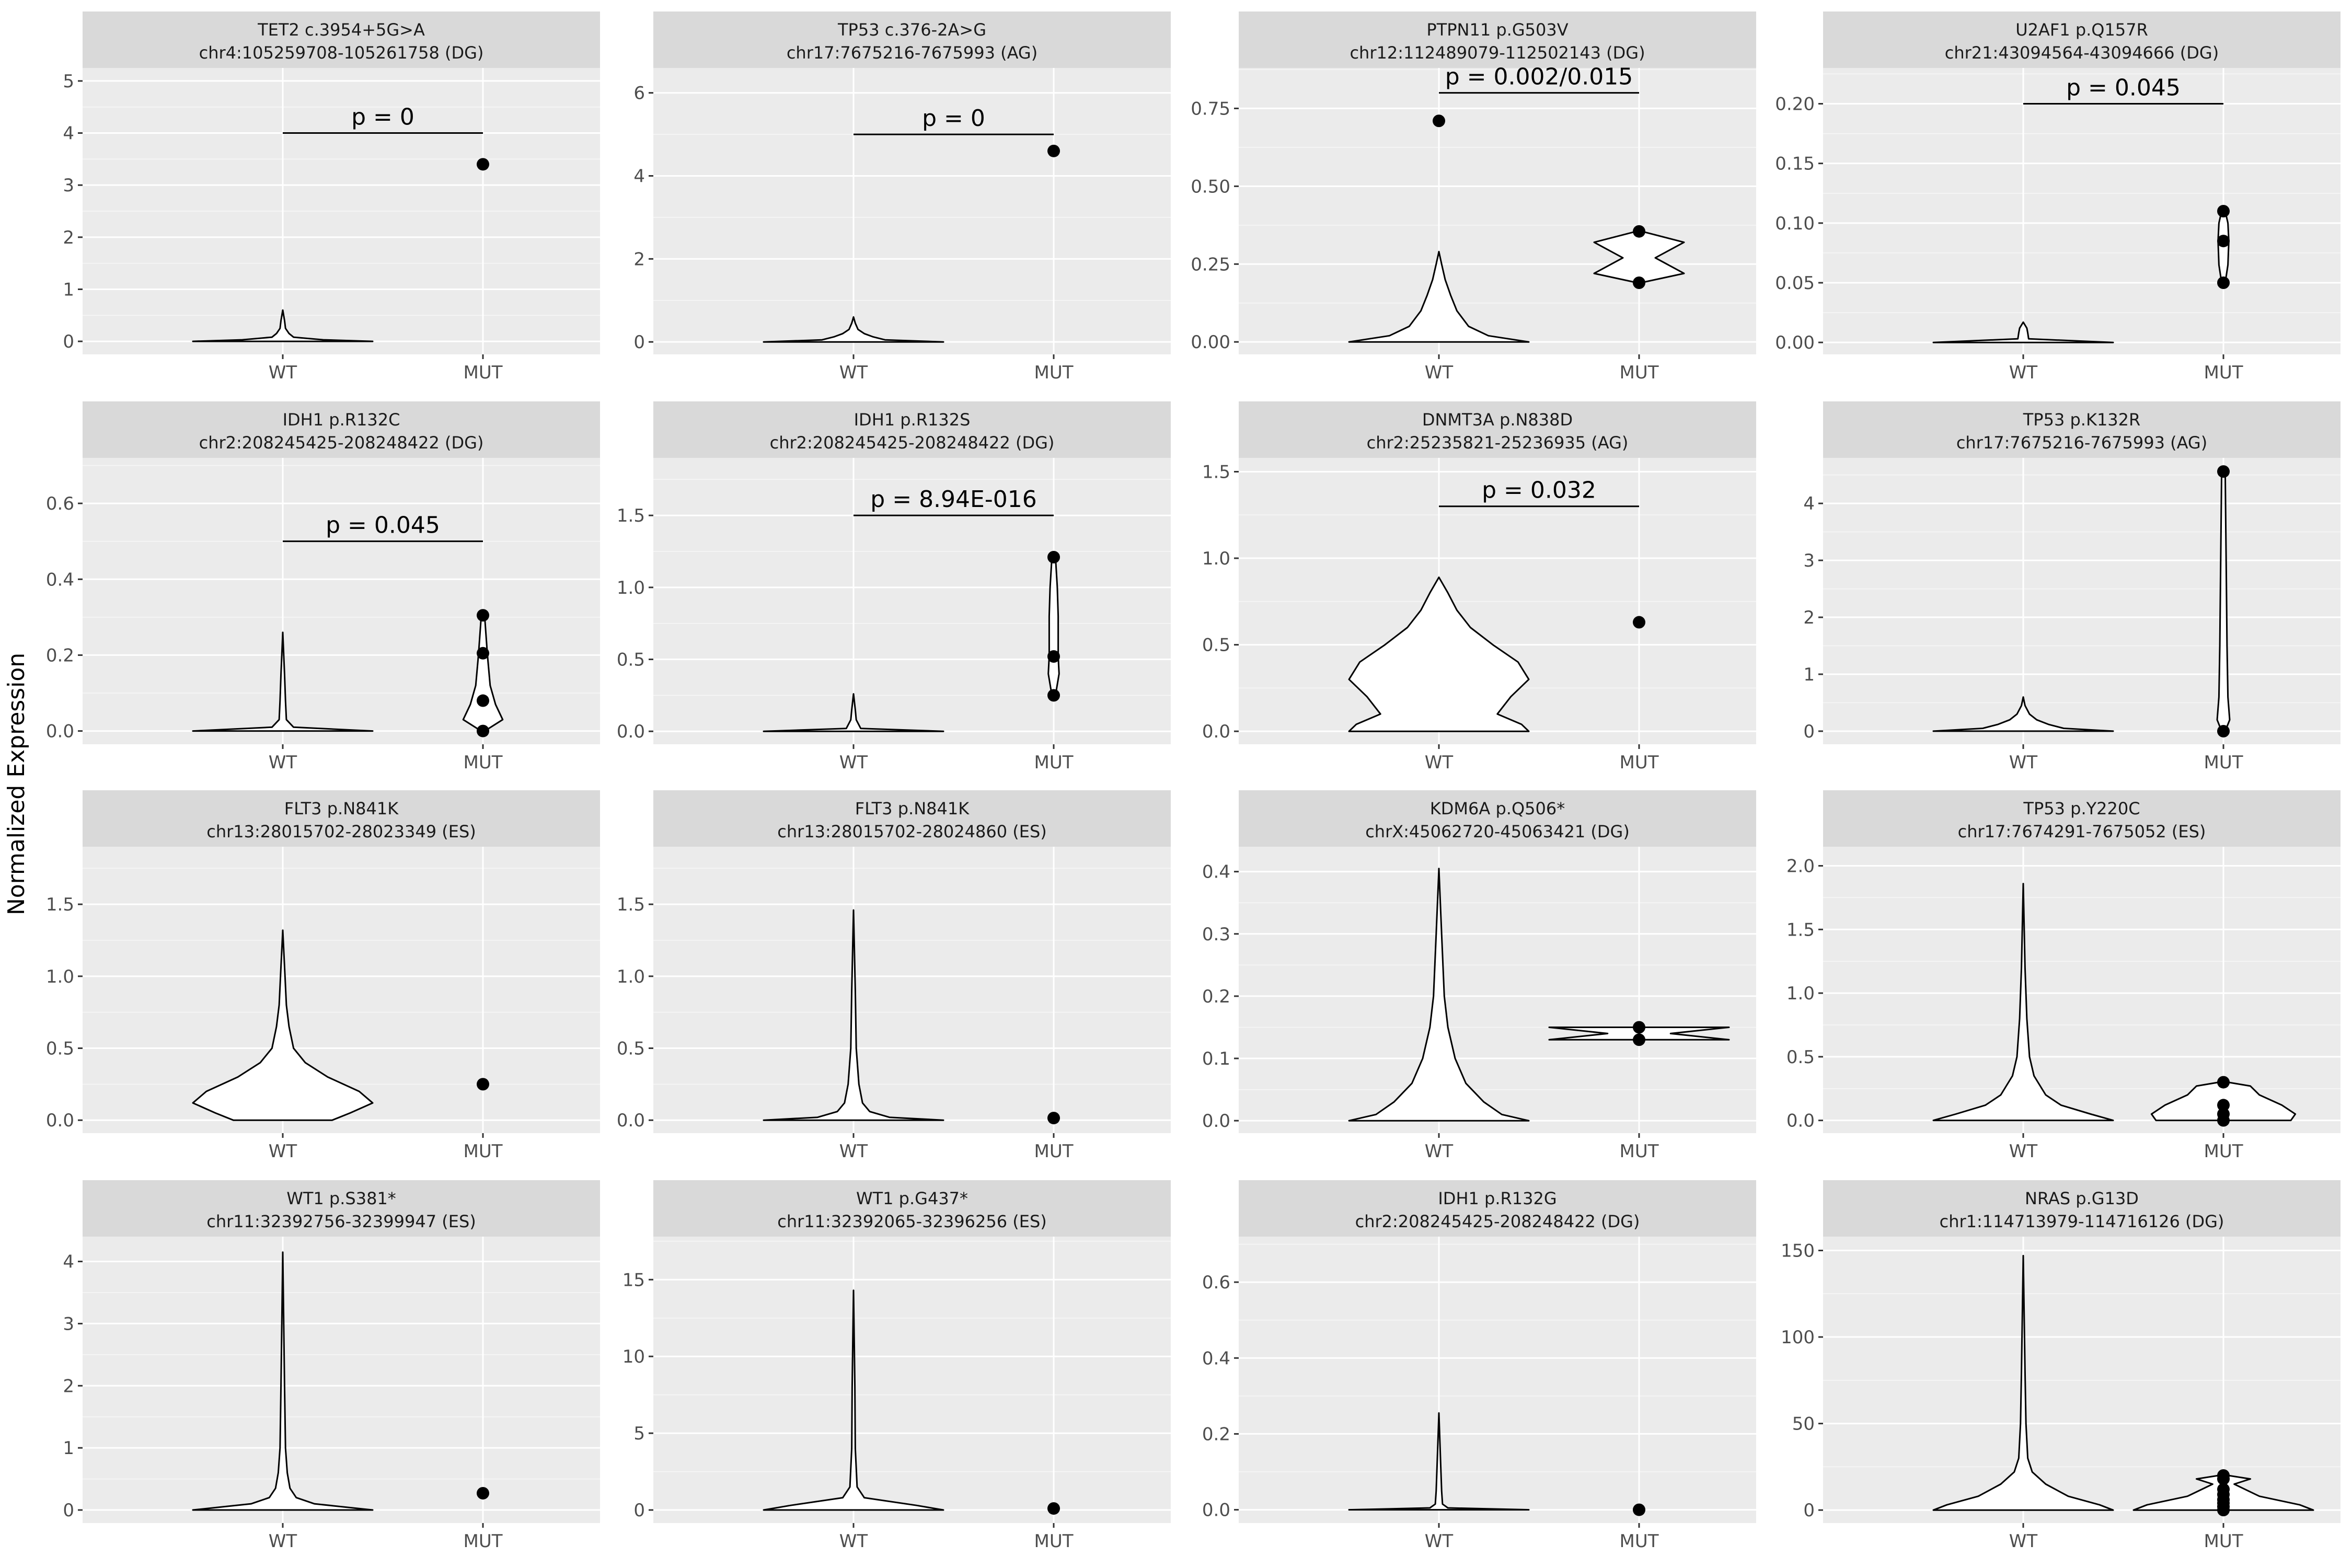 The height and width of the screenshot is (1568, 2352). I want to click on y-tick-label: 0.1, so click(1216, 1058).